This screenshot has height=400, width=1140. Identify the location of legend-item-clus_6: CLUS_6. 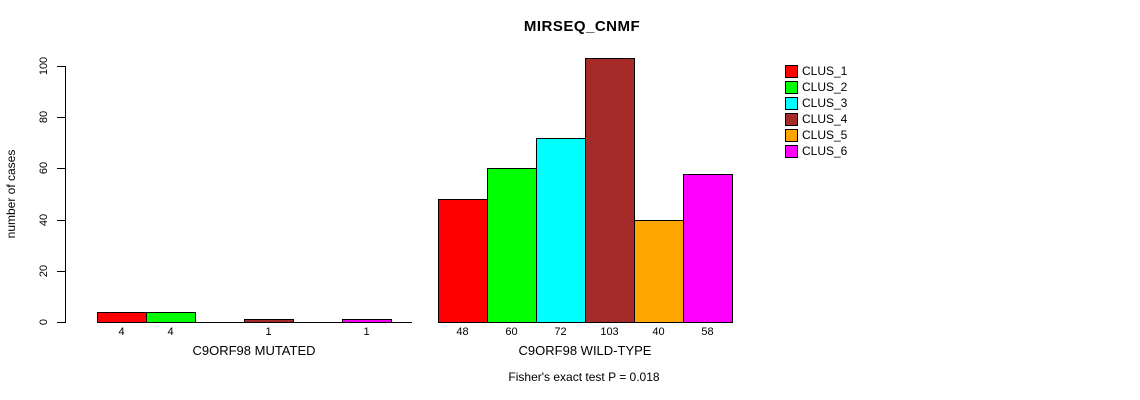
(816, 151).